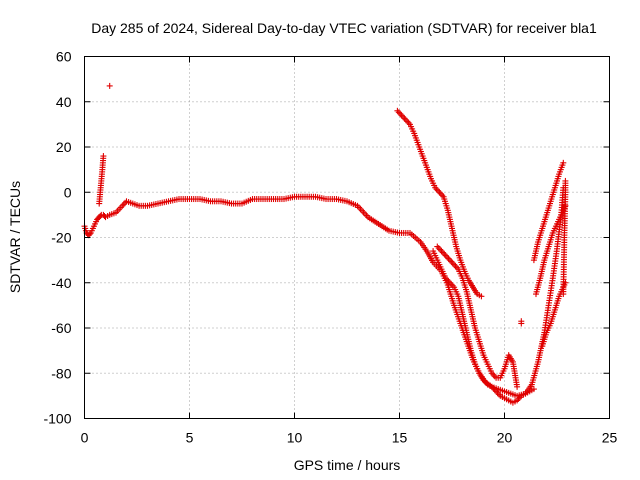 The image size is (640, 480). What do you see at coordinates (64, 57) in the screenshot?
I see `y-tick-label: 60` at bounding box center [64, 57].